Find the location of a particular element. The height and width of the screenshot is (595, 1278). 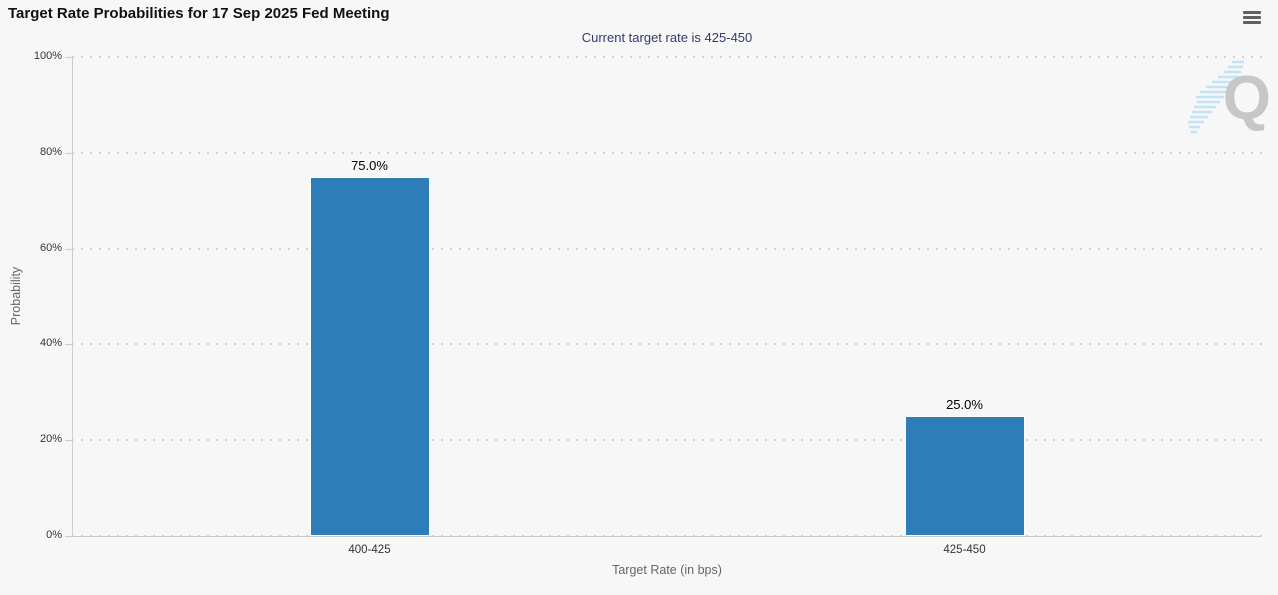

lightning-bolt-icon is located at coordinates (1216, 97).